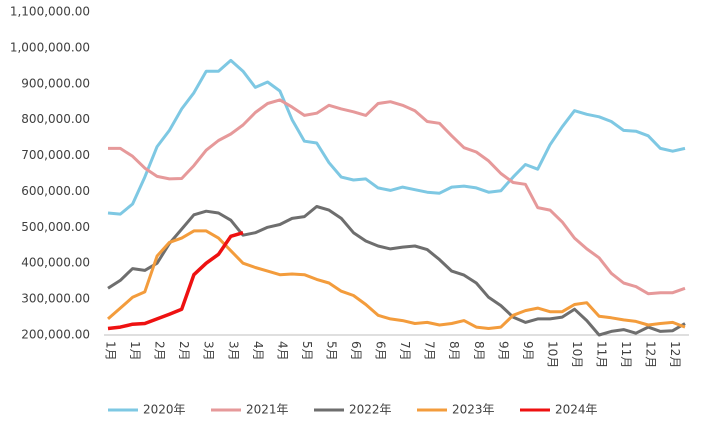 The width and height of the screenshot is (704, 426). I want to click on legend-label: 2023年, so click(473, 410).